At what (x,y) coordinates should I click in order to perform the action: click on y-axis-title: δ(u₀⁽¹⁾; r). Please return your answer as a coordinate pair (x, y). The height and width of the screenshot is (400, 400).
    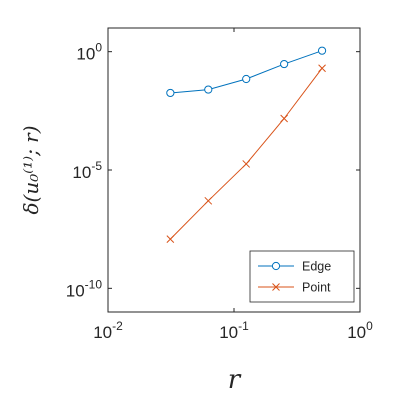
    Looking at the image, I should click on (31, 169).